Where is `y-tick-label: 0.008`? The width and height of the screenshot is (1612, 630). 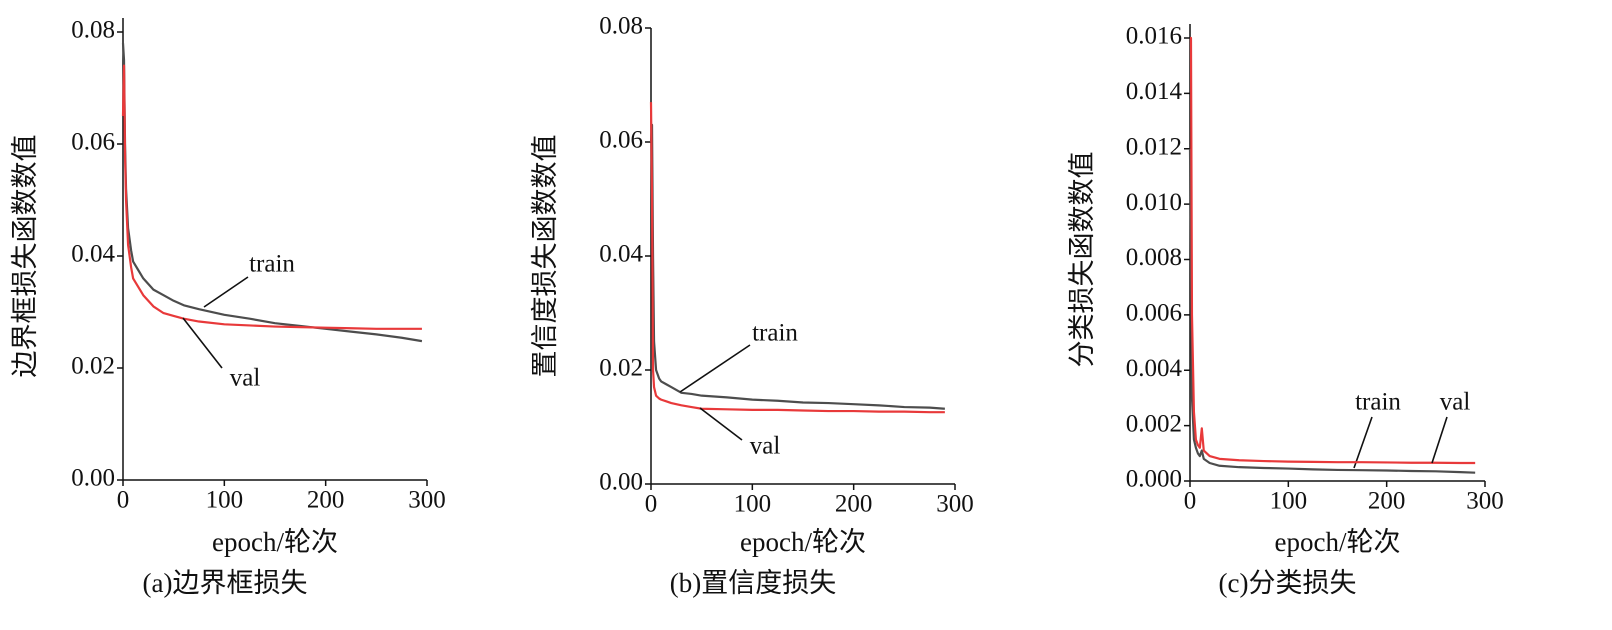 y-tick-label: 0.008 is located at coordinates (1154, 257).